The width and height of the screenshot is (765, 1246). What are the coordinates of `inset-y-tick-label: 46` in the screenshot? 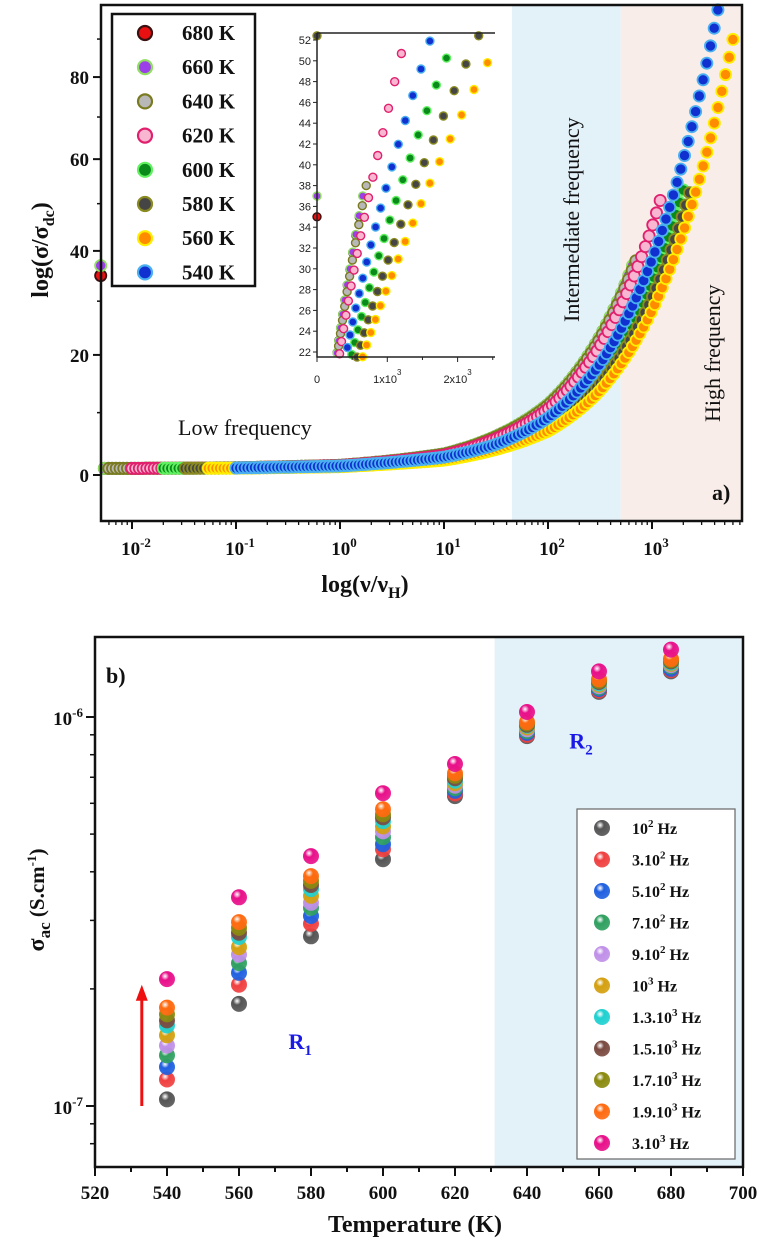 It's located at (305, 103).